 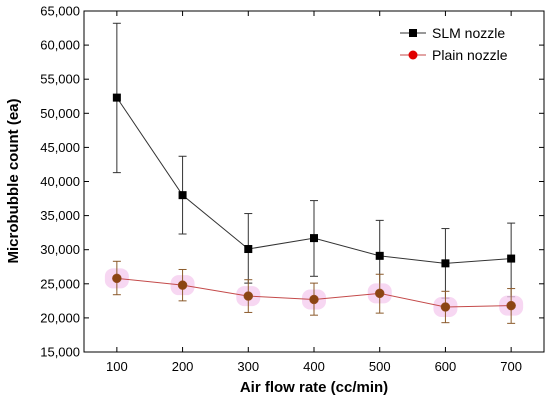 I want to click on x-tick-label: 600, so click(x=446, y=366).